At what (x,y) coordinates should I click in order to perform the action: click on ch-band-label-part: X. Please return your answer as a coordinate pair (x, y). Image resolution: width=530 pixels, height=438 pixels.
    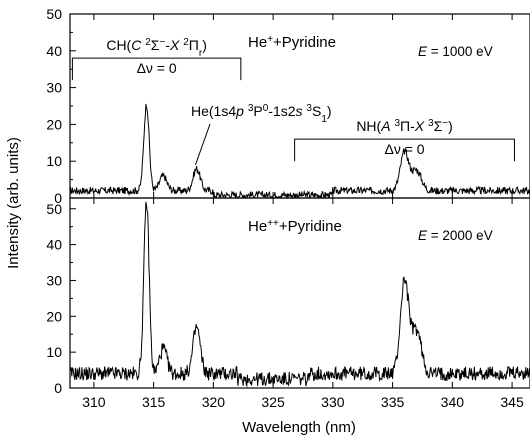
    Looking at the image, I should click on (174, 45).